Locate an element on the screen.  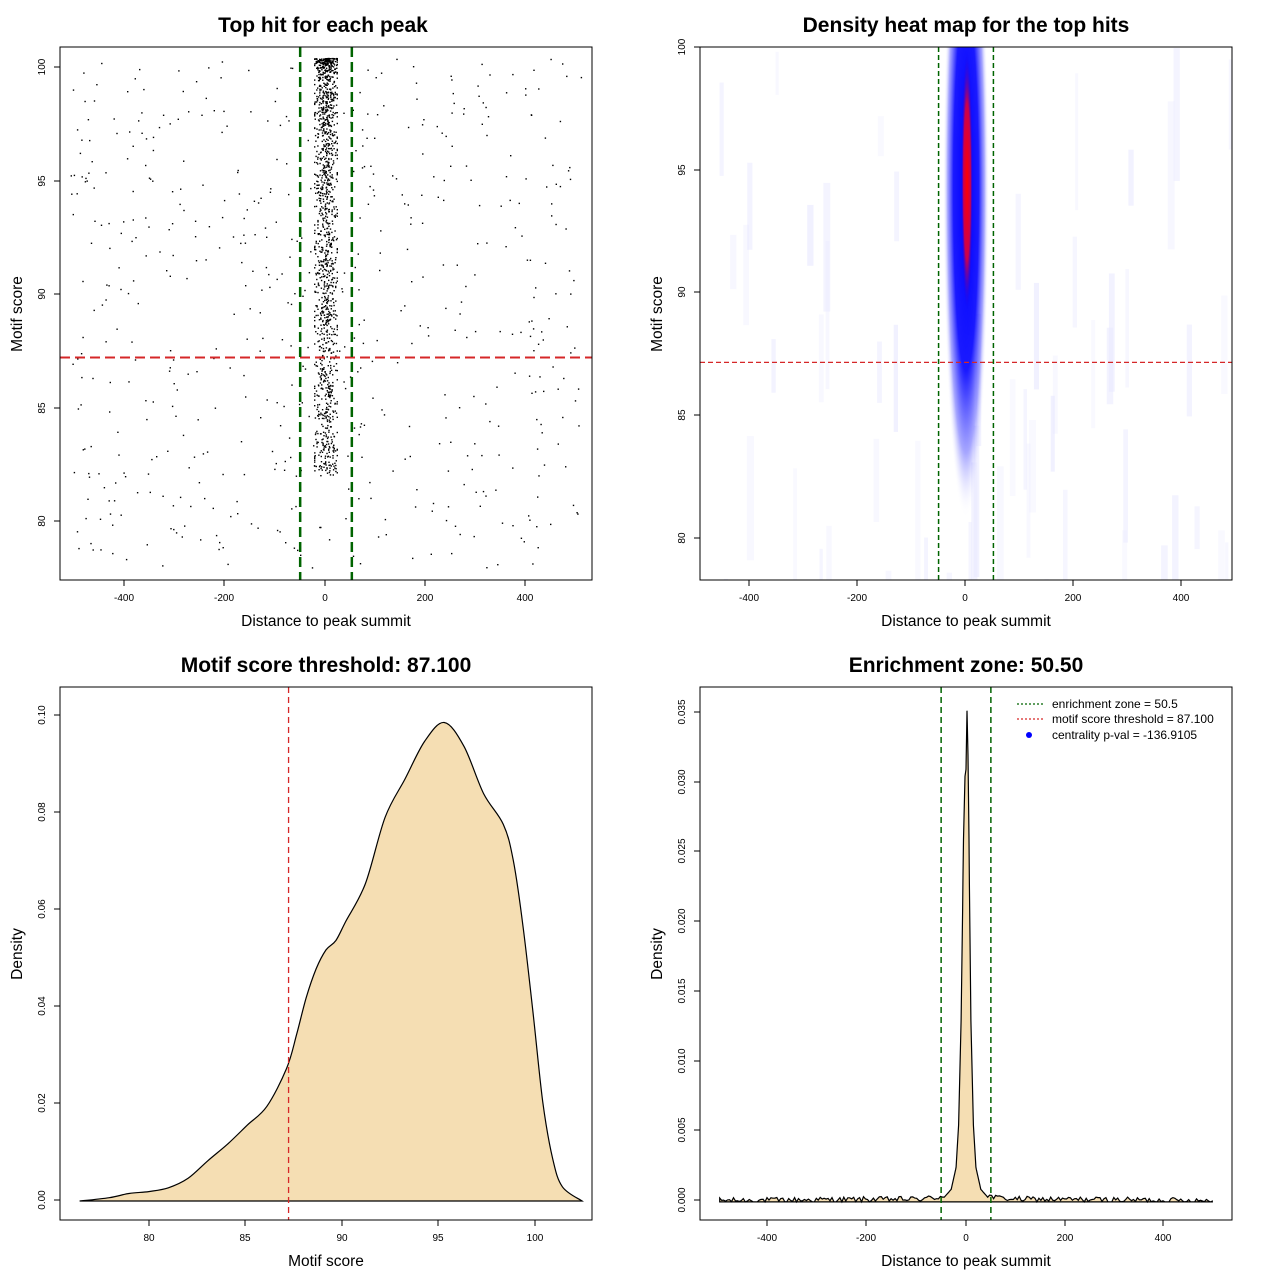
distance-density-ytick-label: 0.005 is located at coordinates (682, 1129).